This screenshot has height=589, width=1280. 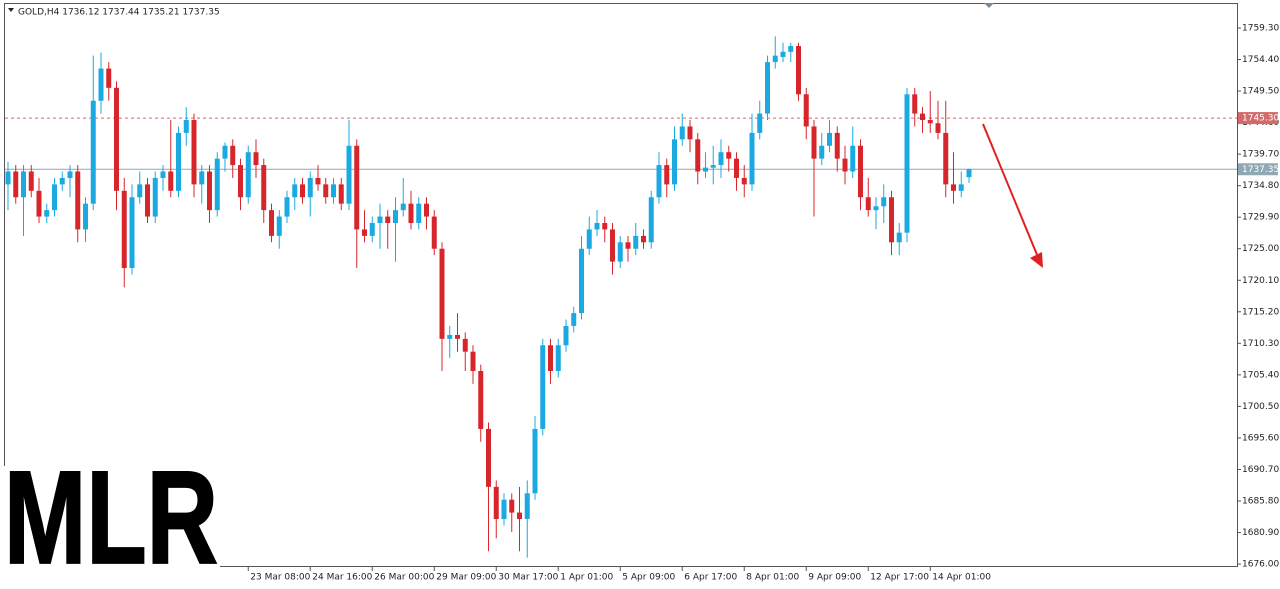 What do you see at coordinates (1260, 407) in the screenshot?
I see `y-tick-label: 1700.50` at bounding box center [1260, 407].